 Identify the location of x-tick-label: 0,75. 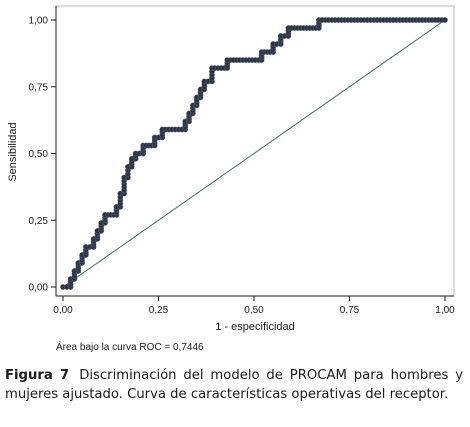
(350, 310).